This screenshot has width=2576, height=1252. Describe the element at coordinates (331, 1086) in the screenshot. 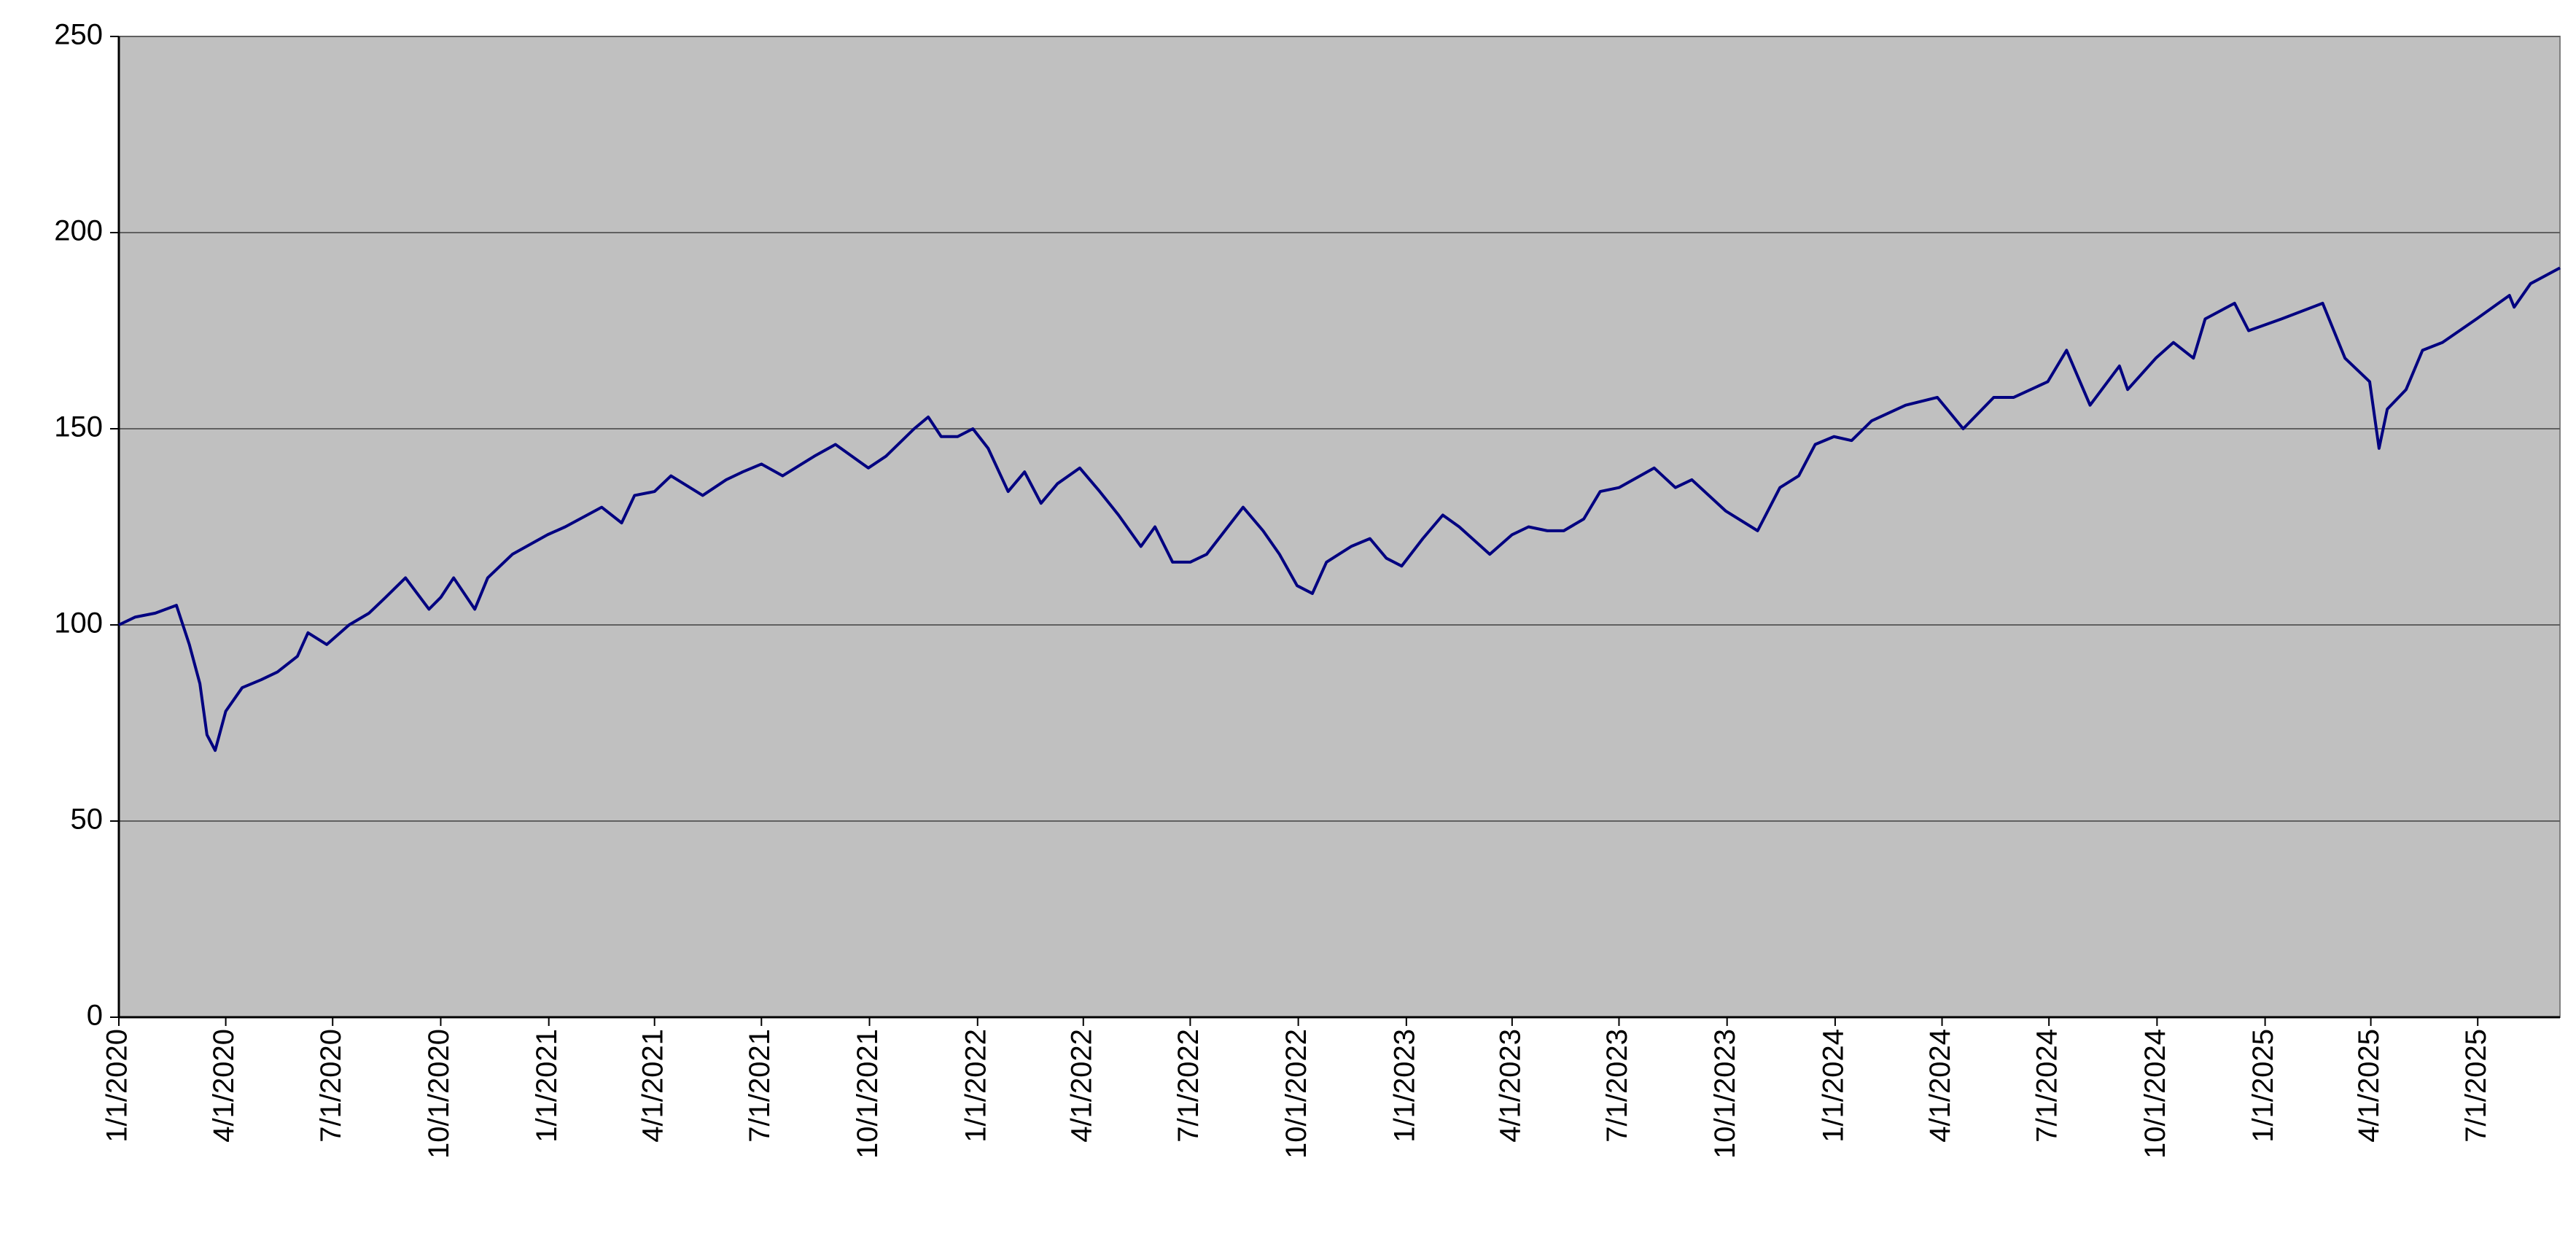

I see `x-tick-label: 7/1/2020` at that location.